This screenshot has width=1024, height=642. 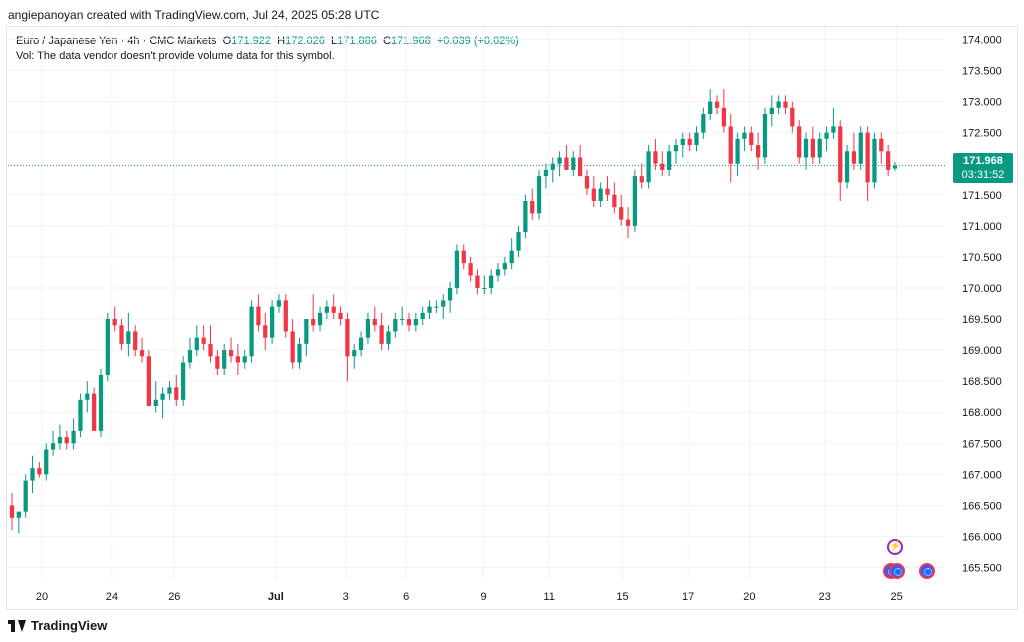 I want to click on brand-name: TradingView, so click(x=69, y=625).